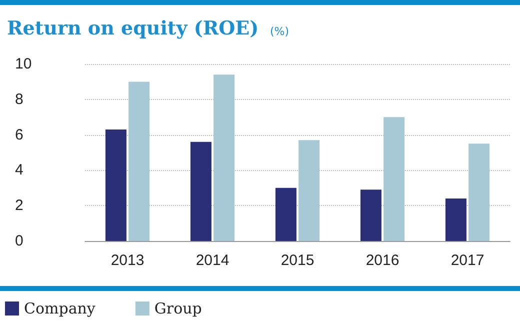 The image size is (520, 334). Describe the element at coordinates (127, 260) in the screenshot. I see `x-tick-label: 2013` at that location.